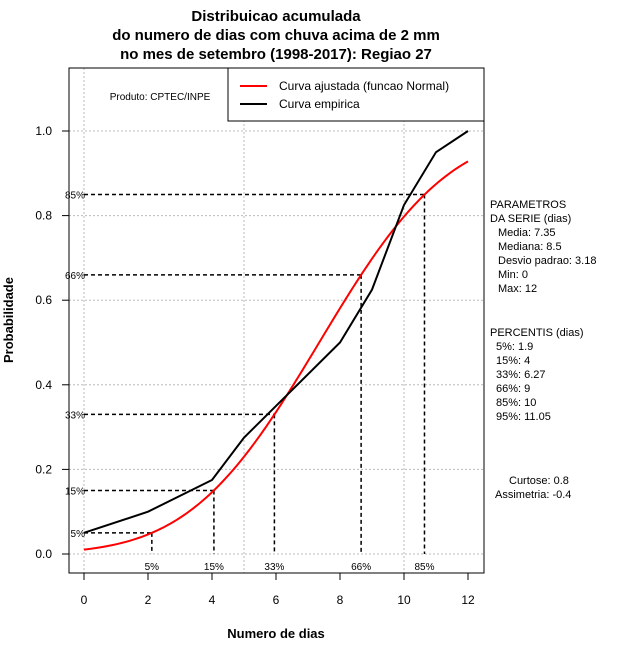 The height and width of the screenshot is (660, 640). What do you see at coordinates (424, 567) in the screenshot?
I see `percentile-label-x: 85%` at bounding box center [424, 567].